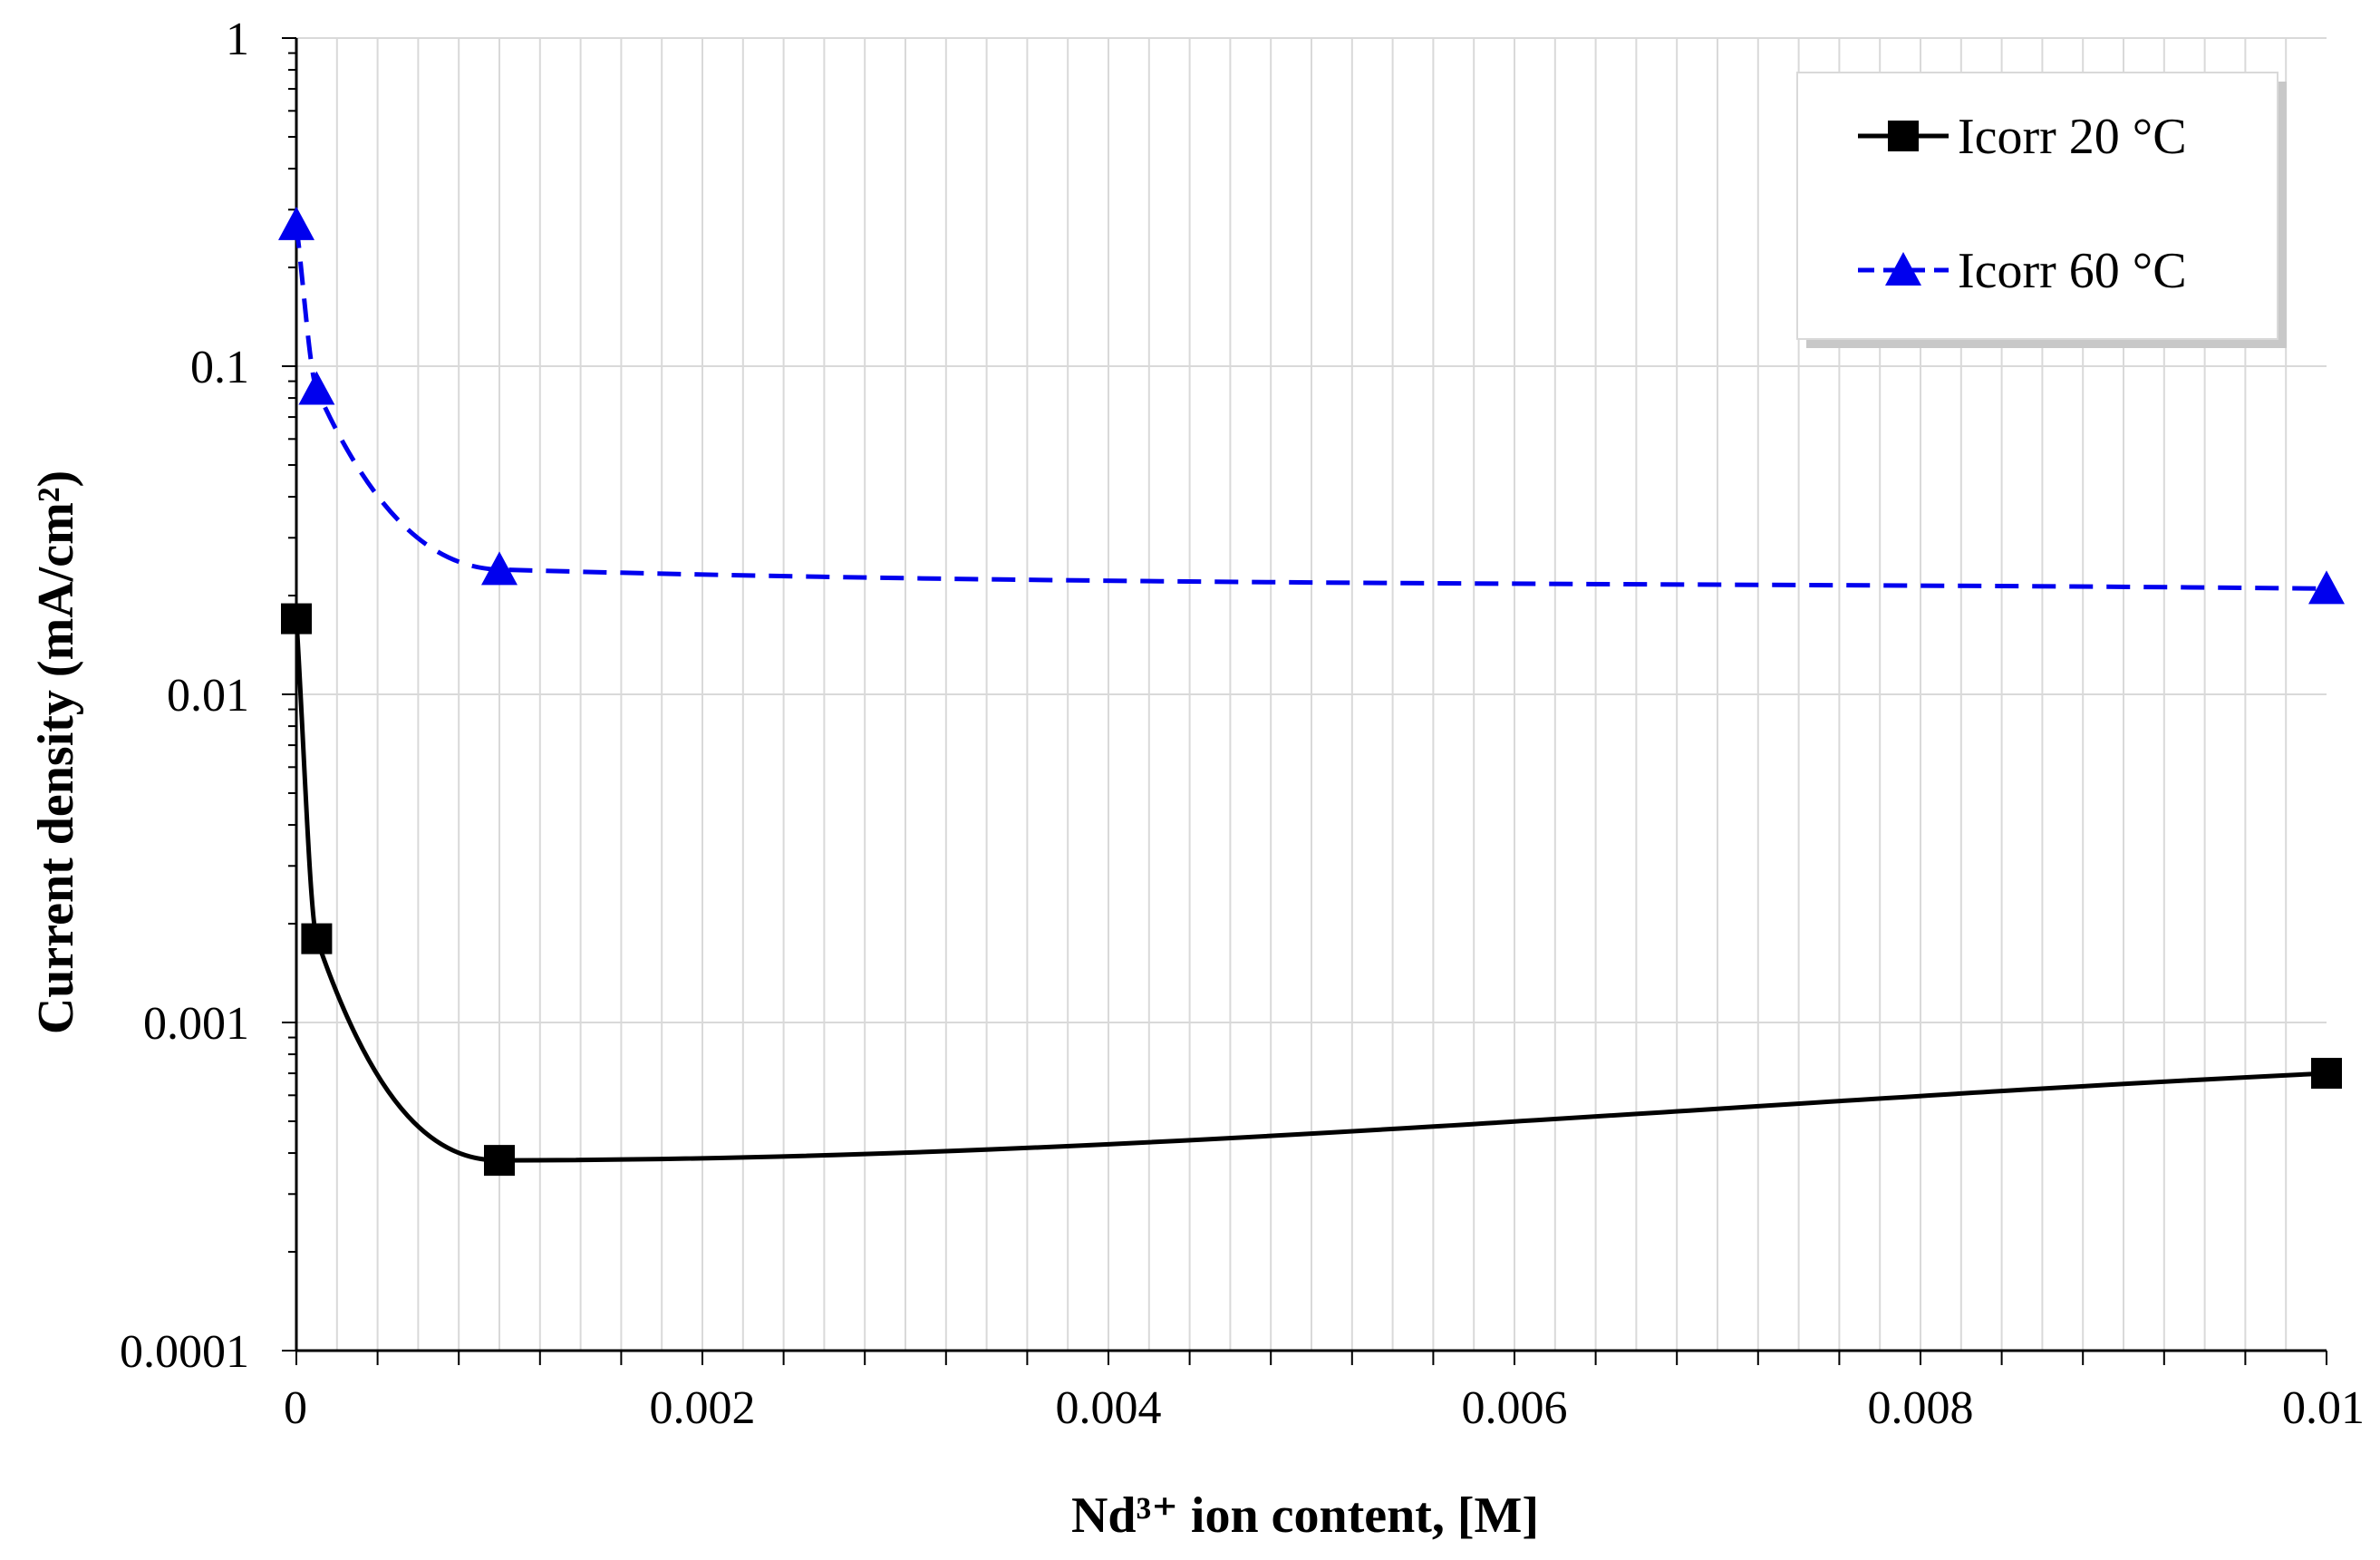 The image size is (2380, 1560). Describe the element at coordinates (1305, 1516) in the screenshot. I see `x-axis-title: Nd³⁺ ion content, [M]` at that location.